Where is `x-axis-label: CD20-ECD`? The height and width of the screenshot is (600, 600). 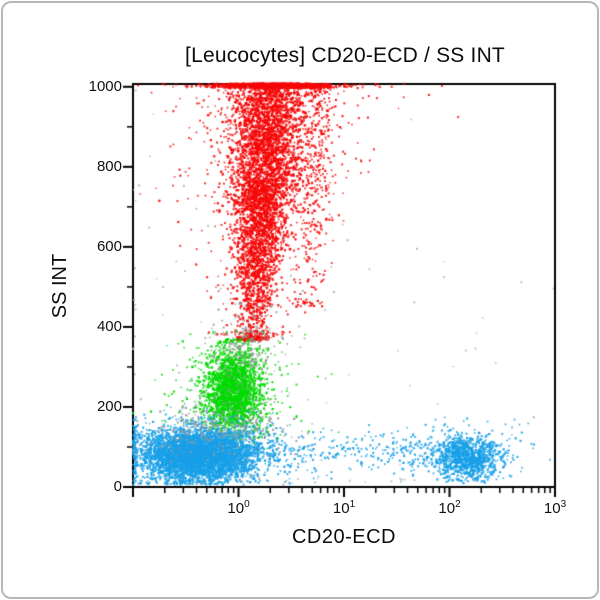 x-axis-label: CD20-ECD is located at coordinates (344, 537).